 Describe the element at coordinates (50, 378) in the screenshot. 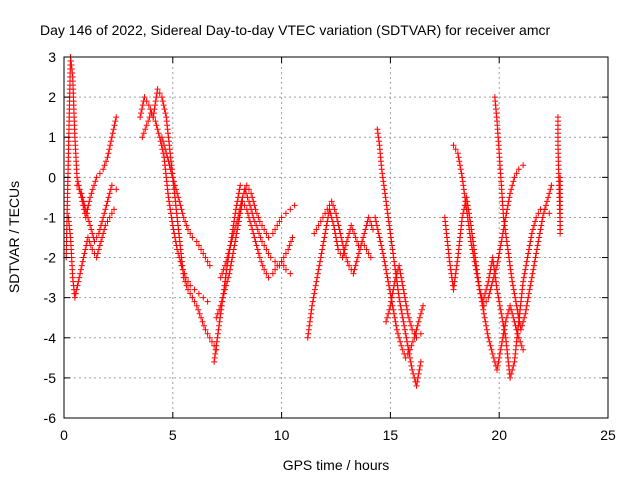

I see `y-tick-label: -5` at that location.